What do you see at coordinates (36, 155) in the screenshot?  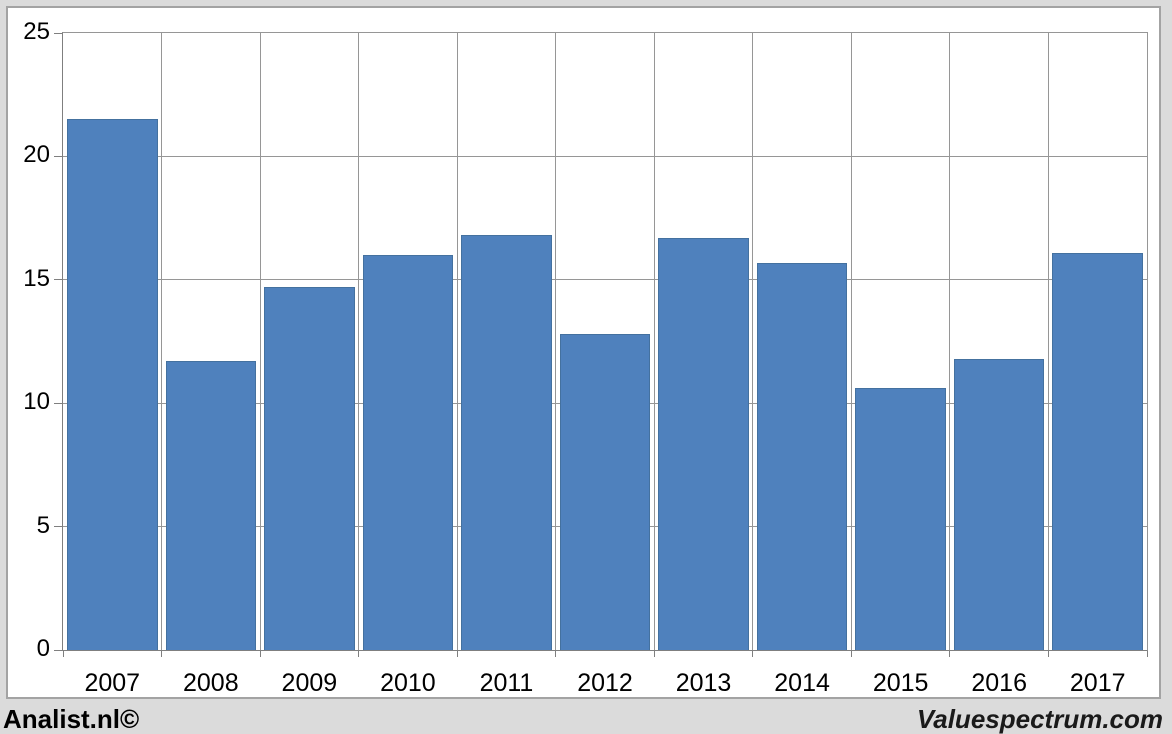 I see `y-tick-label: 20` at bounding box center [36, 155].